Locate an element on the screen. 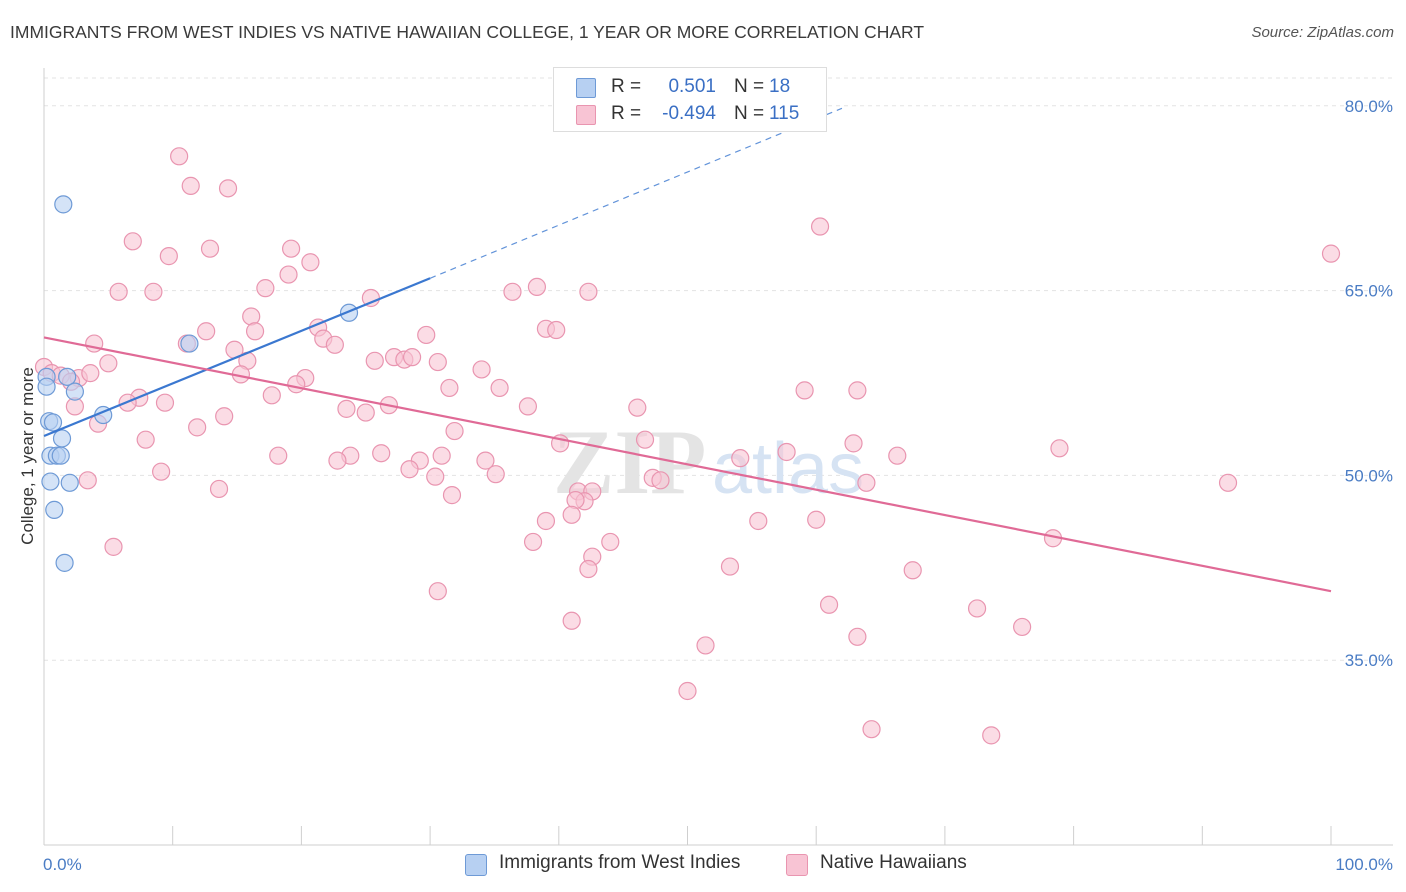 The height and width of the screenshot is (892, 1406). legend-r-value: -0.494 is located at coordinates (689, 113).